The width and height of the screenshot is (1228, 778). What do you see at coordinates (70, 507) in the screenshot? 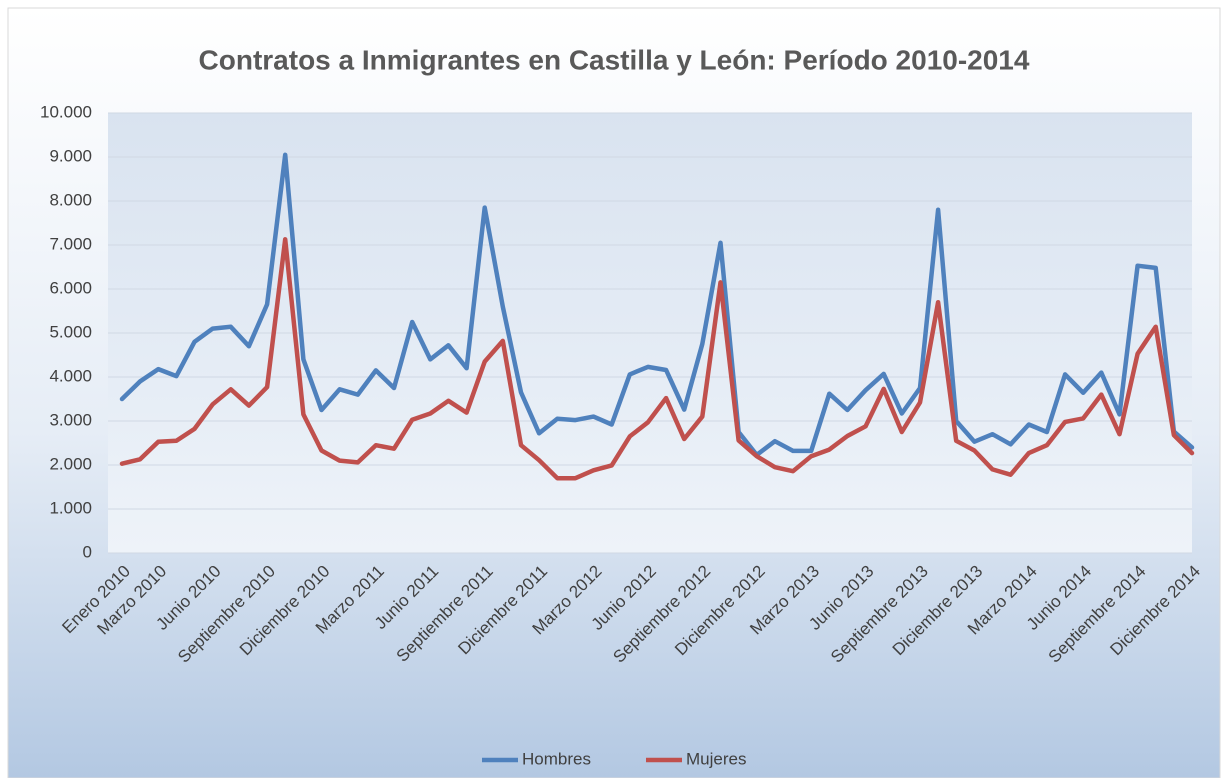
I see `y-tick-label: 1.000` at bounding box center [70, 507].